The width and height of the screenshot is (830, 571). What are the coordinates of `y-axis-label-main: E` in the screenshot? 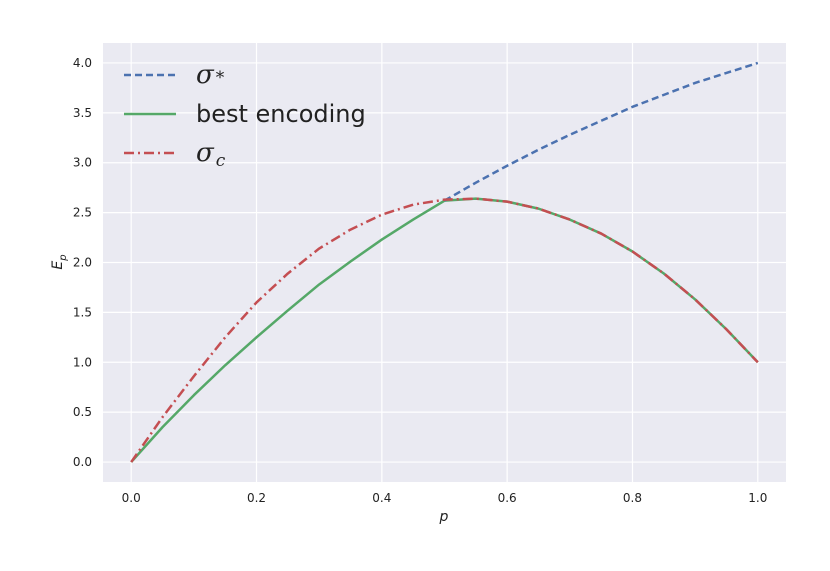 It's located at (58, 265).